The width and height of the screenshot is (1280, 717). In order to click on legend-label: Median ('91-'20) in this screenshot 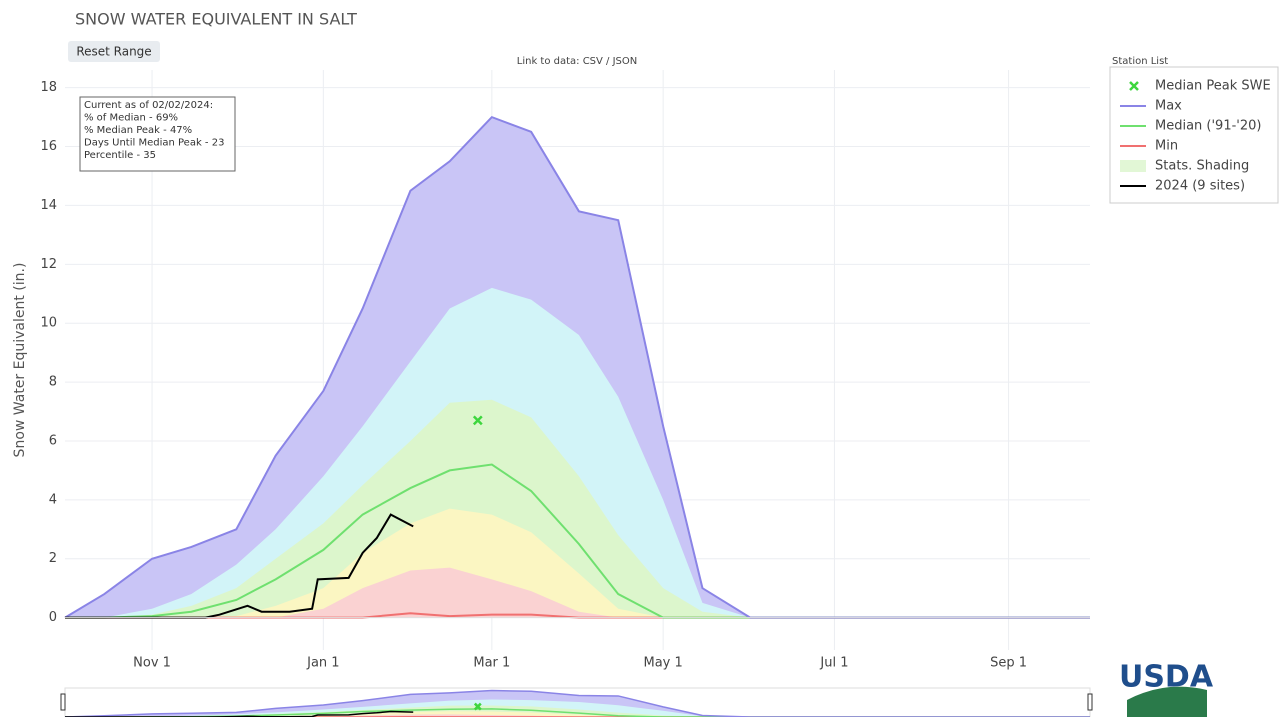, I will do `click(1208, 126)`.